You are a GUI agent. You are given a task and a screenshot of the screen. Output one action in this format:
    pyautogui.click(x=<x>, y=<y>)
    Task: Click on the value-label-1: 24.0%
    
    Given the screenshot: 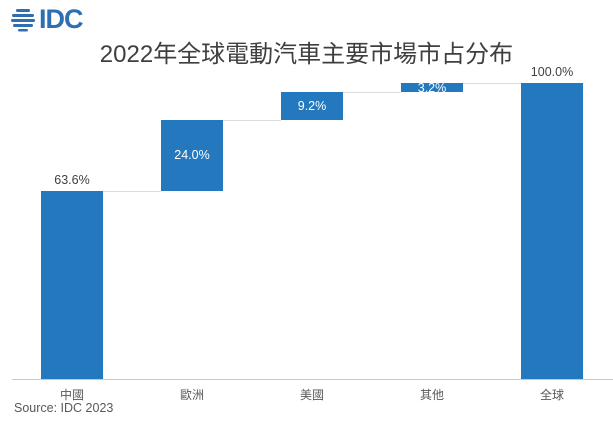 What is the action you would take?
    pyautogui.click(x=192, y=155)
    